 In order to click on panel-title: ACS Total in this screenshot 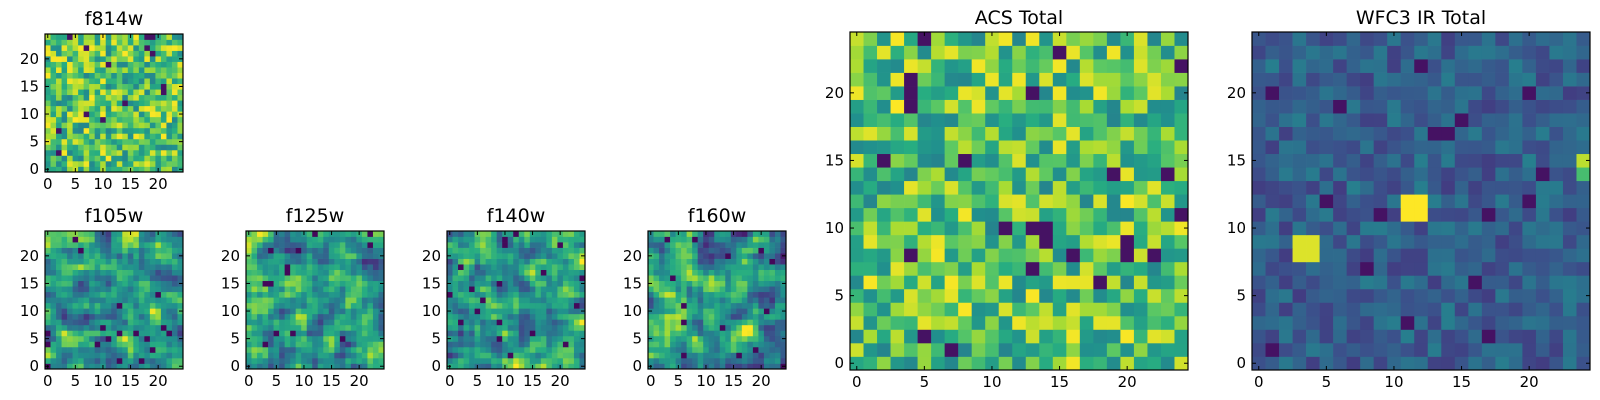, I will do `click(1019, 18)`.